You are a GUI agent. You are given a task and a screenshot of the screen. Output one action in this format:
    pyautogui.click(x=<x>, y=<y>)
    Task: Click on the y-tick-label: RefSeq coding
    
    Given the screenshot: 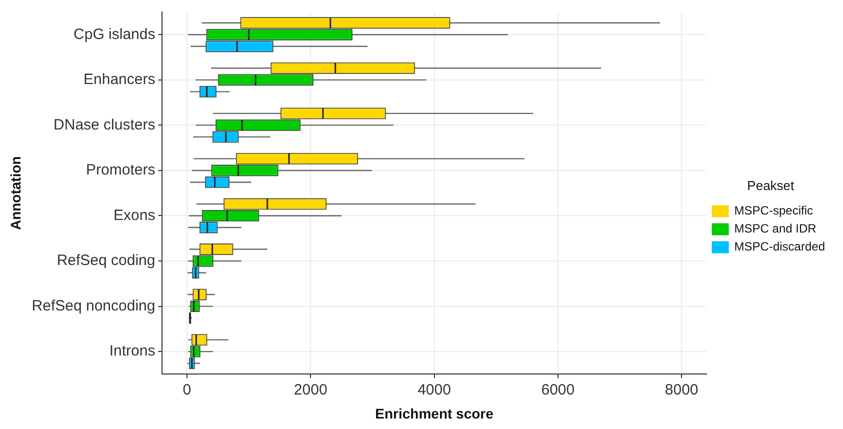 What is the action you would take?
    pyautogui.click(x=106, y=261)
    